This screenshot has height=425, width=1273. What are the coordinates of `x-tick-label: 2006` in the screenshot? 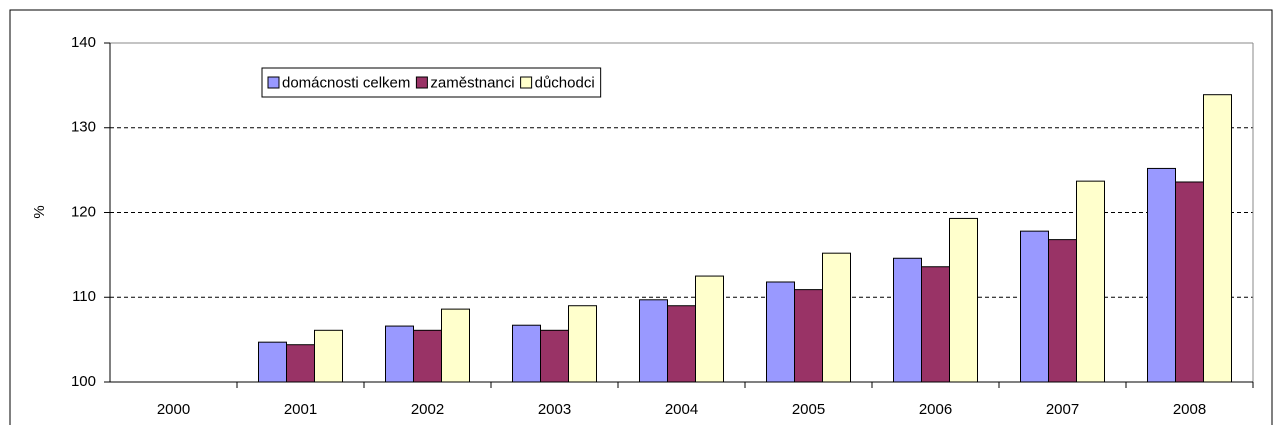 It's located at (935, 409).